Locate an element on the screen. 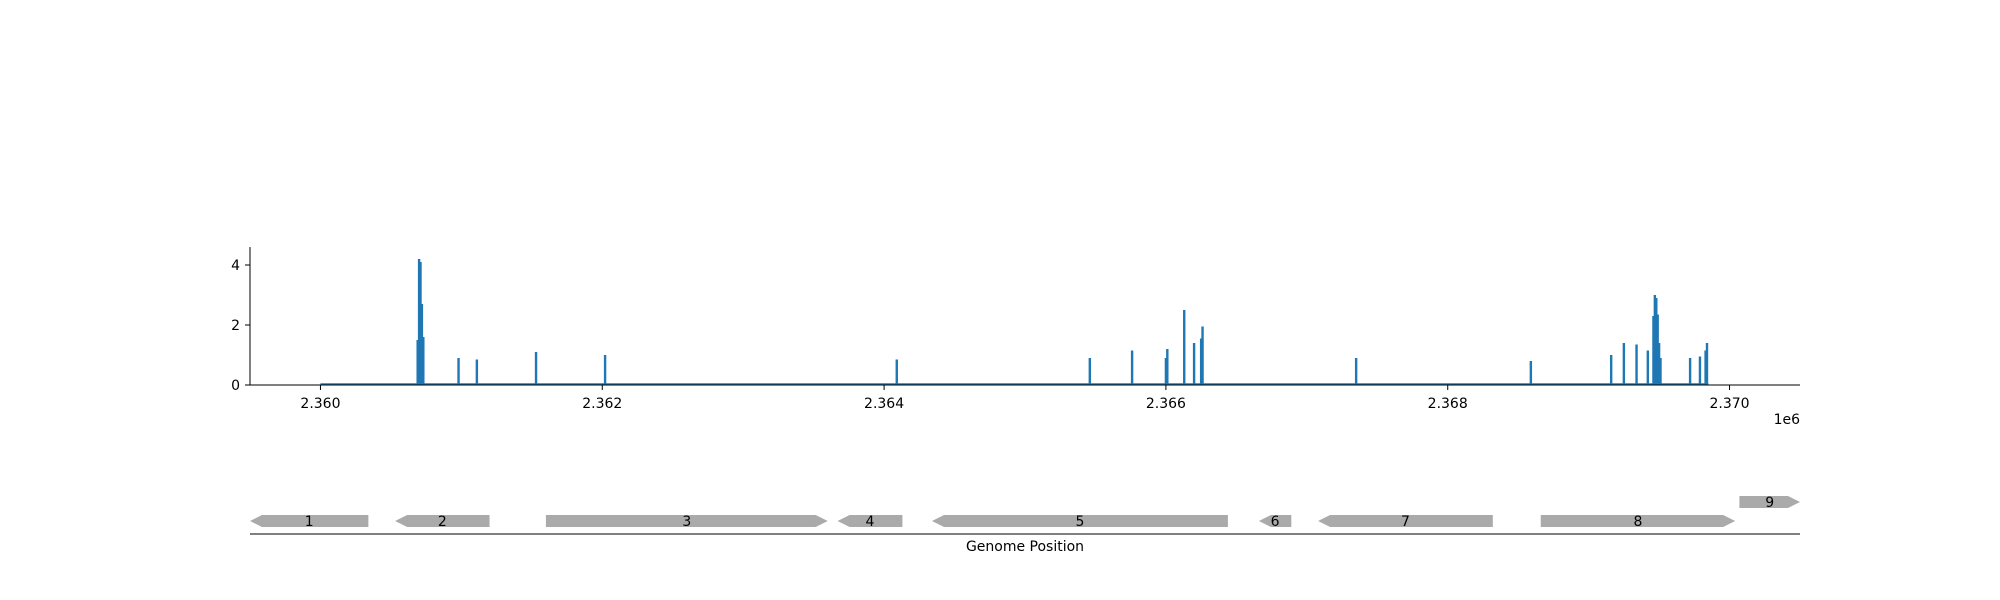  gene-label: 4 is located at coordinates (870, 522).